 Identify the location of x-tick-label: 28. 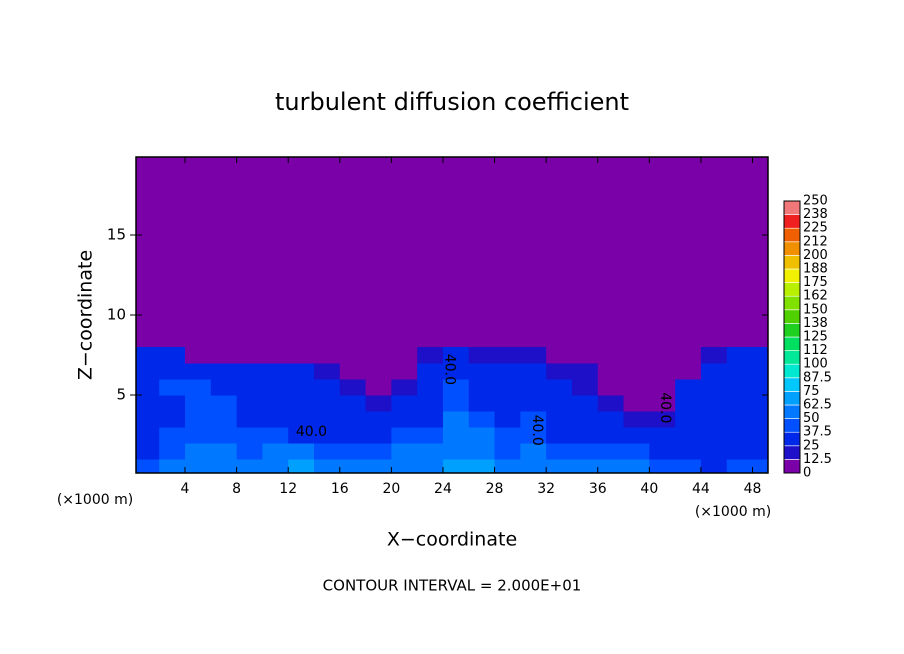
(495, 489).